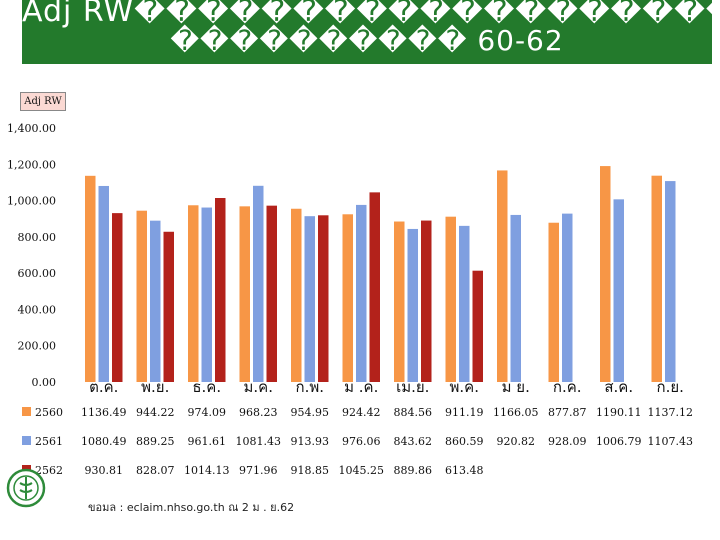 This screenshot has width=720, height=540. Describe the element at coordinates (206, 387) in the screenshot. I see `x-category-label: ธ.ค.` at that location.